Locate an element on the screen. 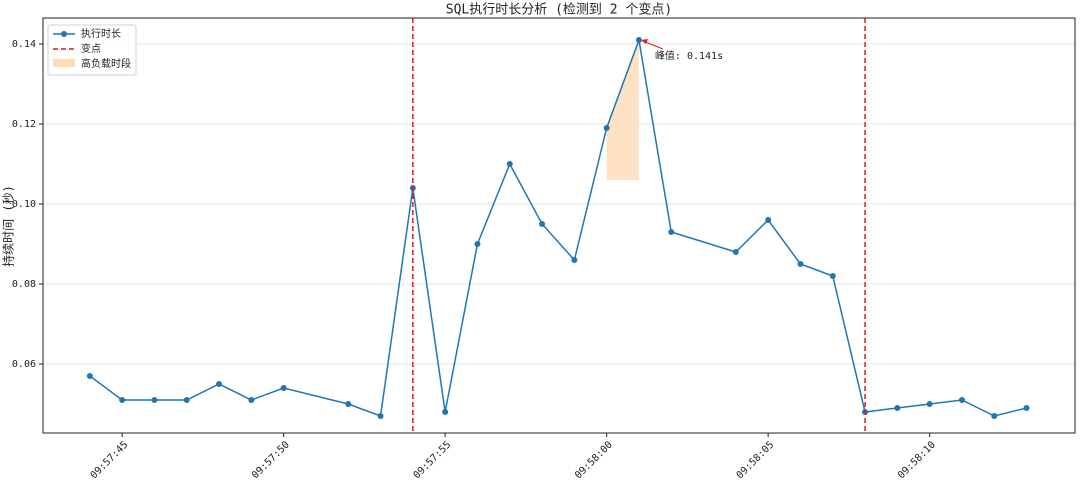  x-tick-label: 09:58:10 is located at coordinates (917, 459).